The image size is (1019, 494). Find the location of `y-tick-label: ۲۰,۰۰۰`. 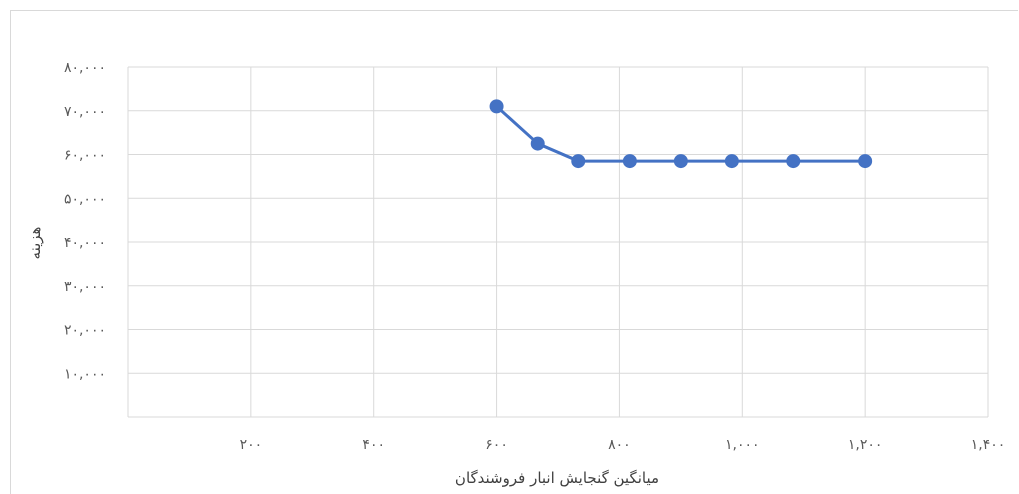

y-tick-label: ۲۰,۰۰۰ is located at coordinates (85, 331).